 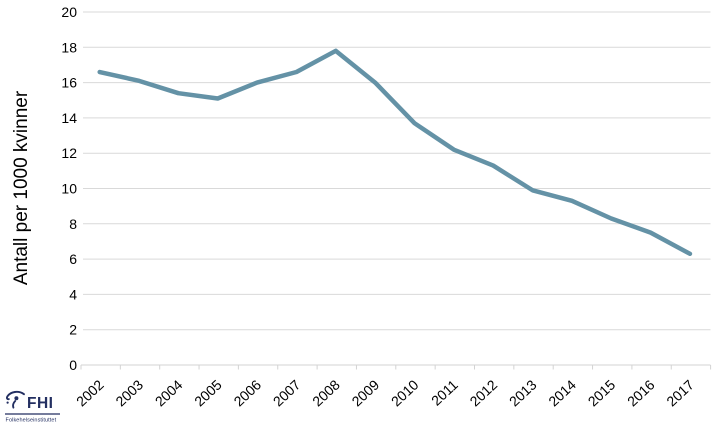 I want to click on x-tick-label: 2002, so click(x=90, y=392).